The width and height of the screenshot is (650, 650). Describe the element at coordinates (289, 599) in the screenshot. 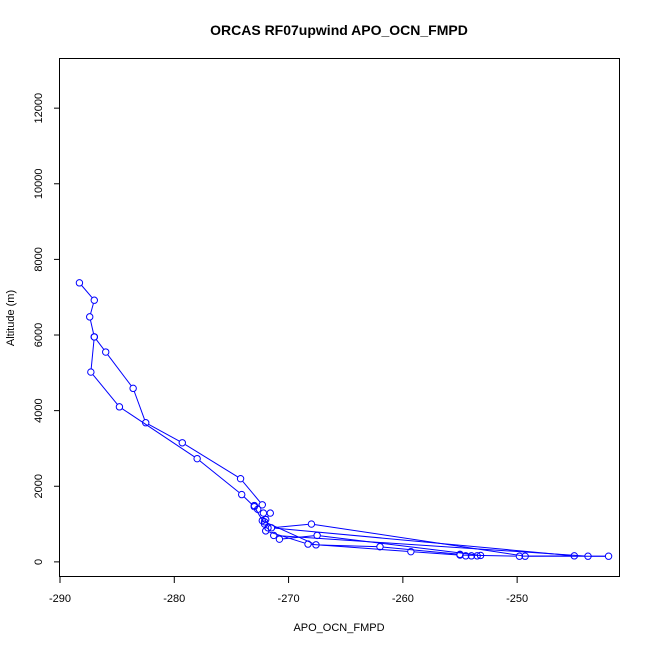

I see `x-tick-label: -270` at that location.